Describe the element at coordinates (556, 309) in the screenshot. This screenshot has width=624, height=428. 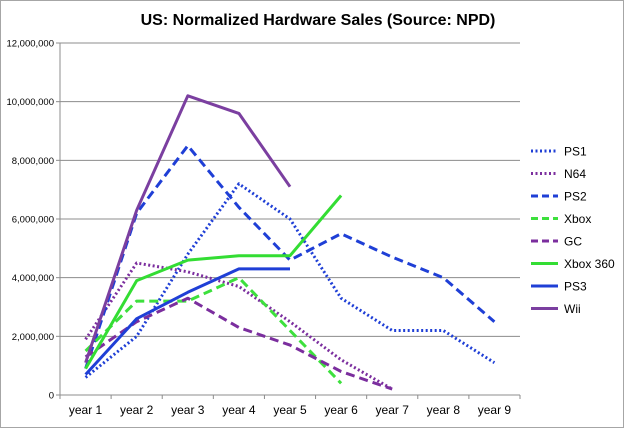
I see `legend-item: Wii` at that location.